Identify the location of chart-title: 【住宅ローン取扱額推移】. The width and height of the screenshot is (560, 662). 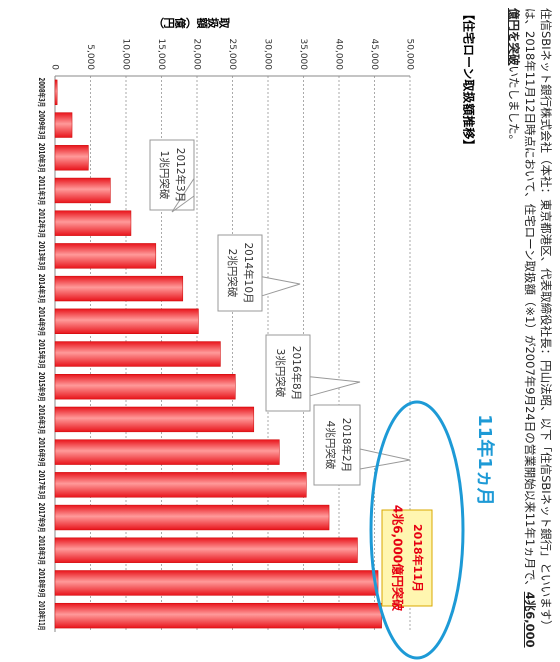
(469, 79).